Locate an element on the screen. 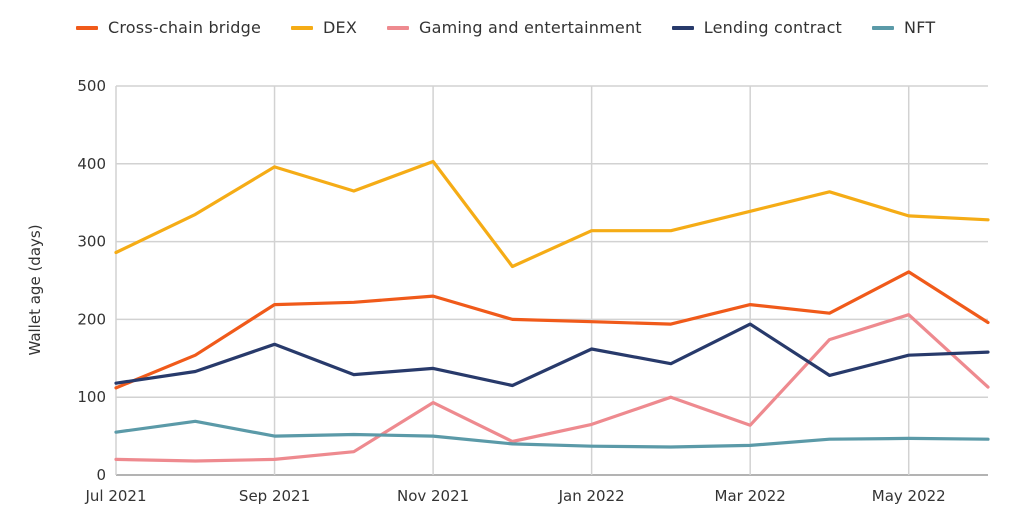  y-tick-label: 500 is located at coordinates (91, 86).